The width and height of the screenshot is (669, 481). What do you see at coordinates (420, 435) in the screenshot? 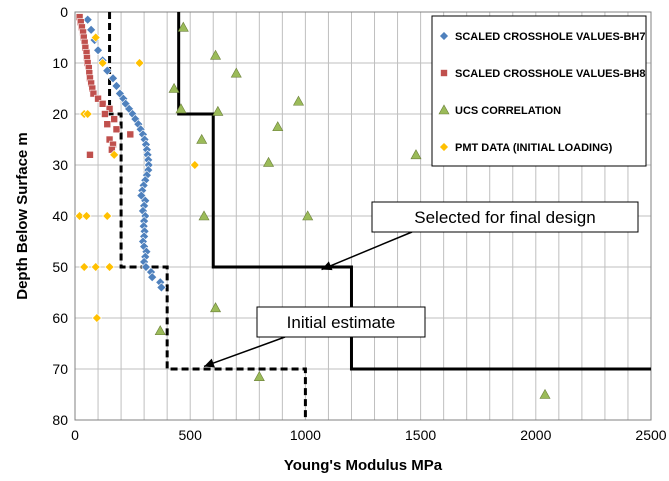
I see `x-tick-label: 1500` at bounding box center [420, 435].